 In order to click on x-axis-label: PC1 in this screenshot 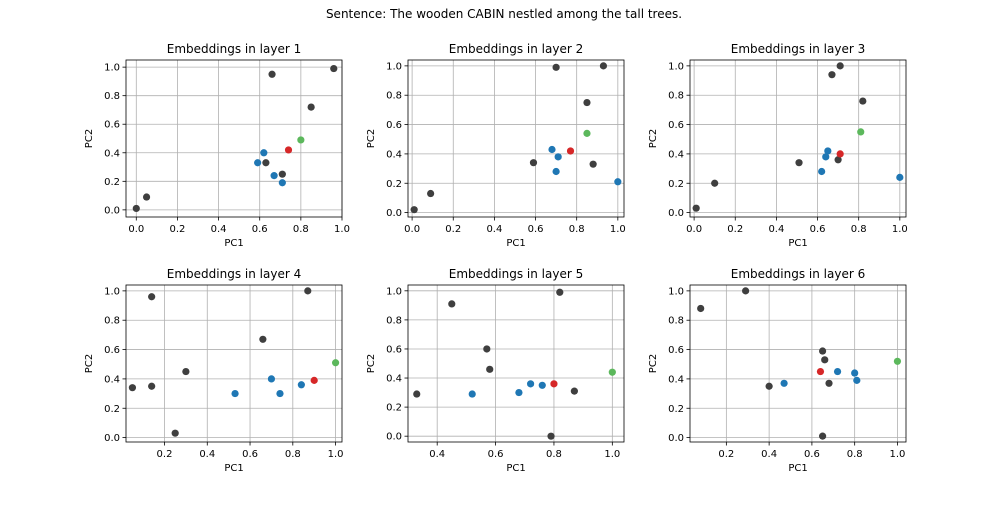, I will do `click(515, 468)`.